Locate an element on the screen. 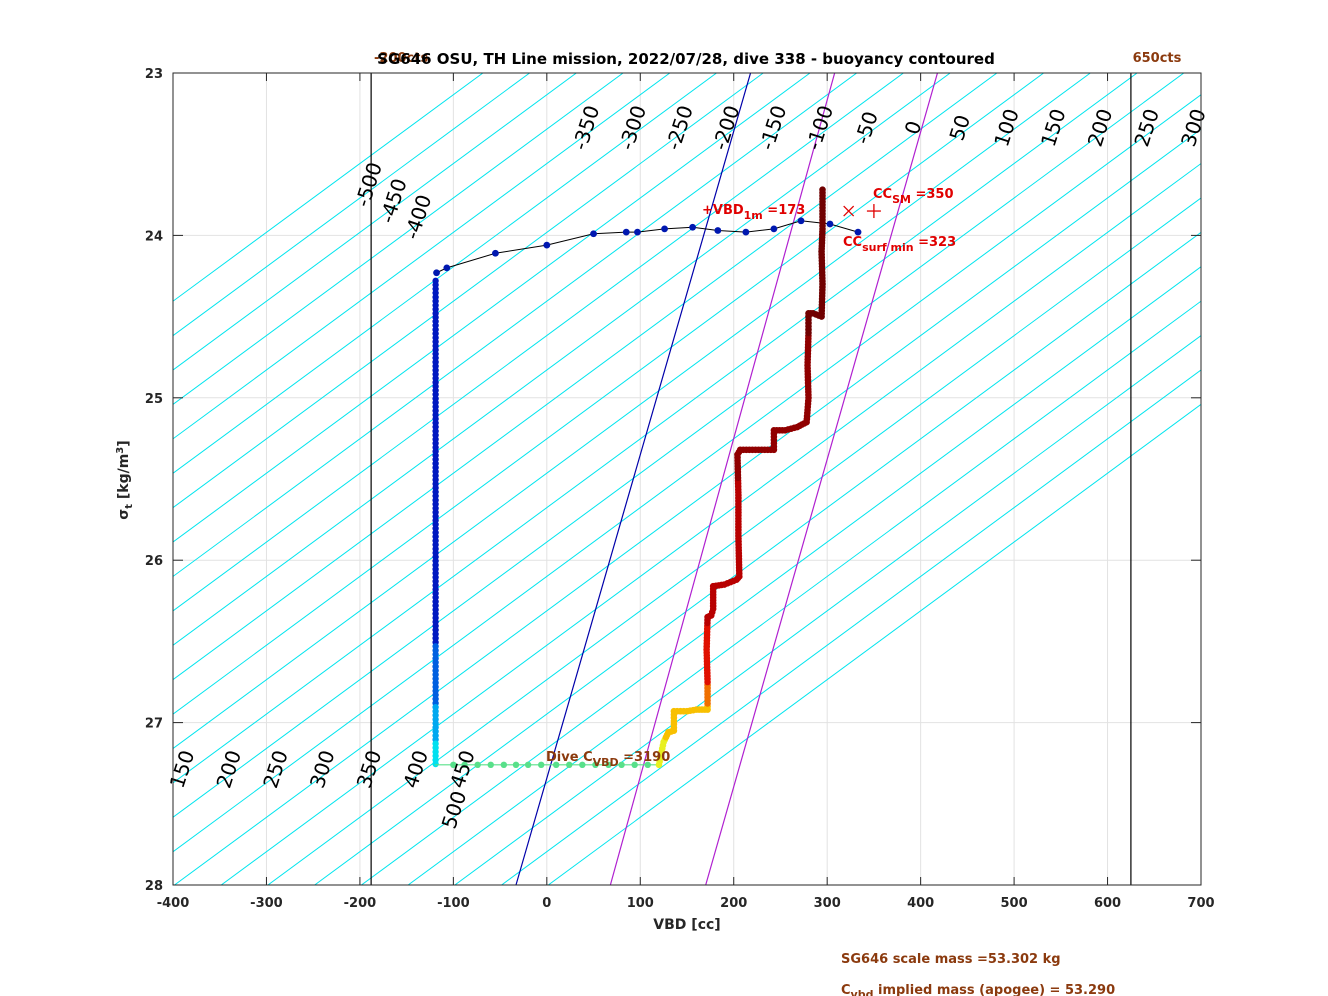 The width and height of the screenshot is (1328, 996). cc-surf-min-label: CCsurf min =323 is located at coordinates (899, 244).